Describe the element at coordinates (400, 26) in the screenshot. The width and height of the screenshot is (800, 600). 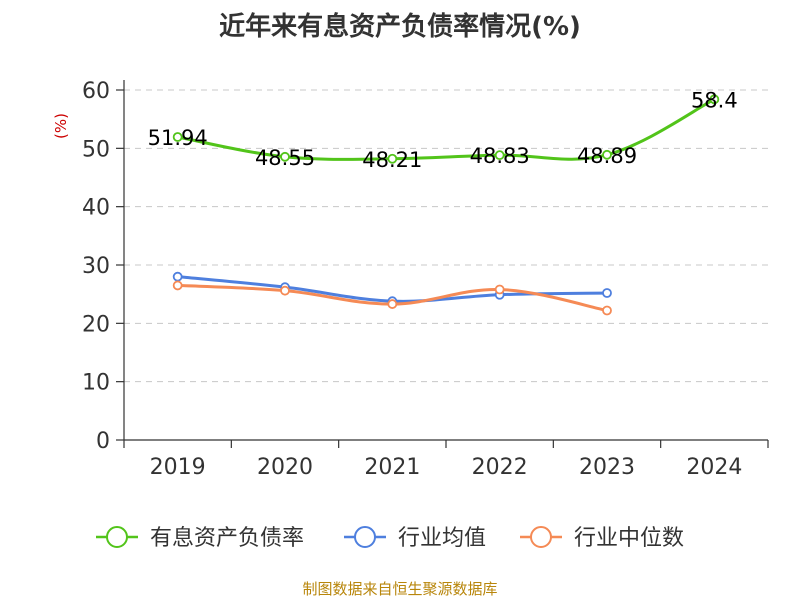
I see `chart-title: 近年来有息资产负债率情况(%)` at that location.